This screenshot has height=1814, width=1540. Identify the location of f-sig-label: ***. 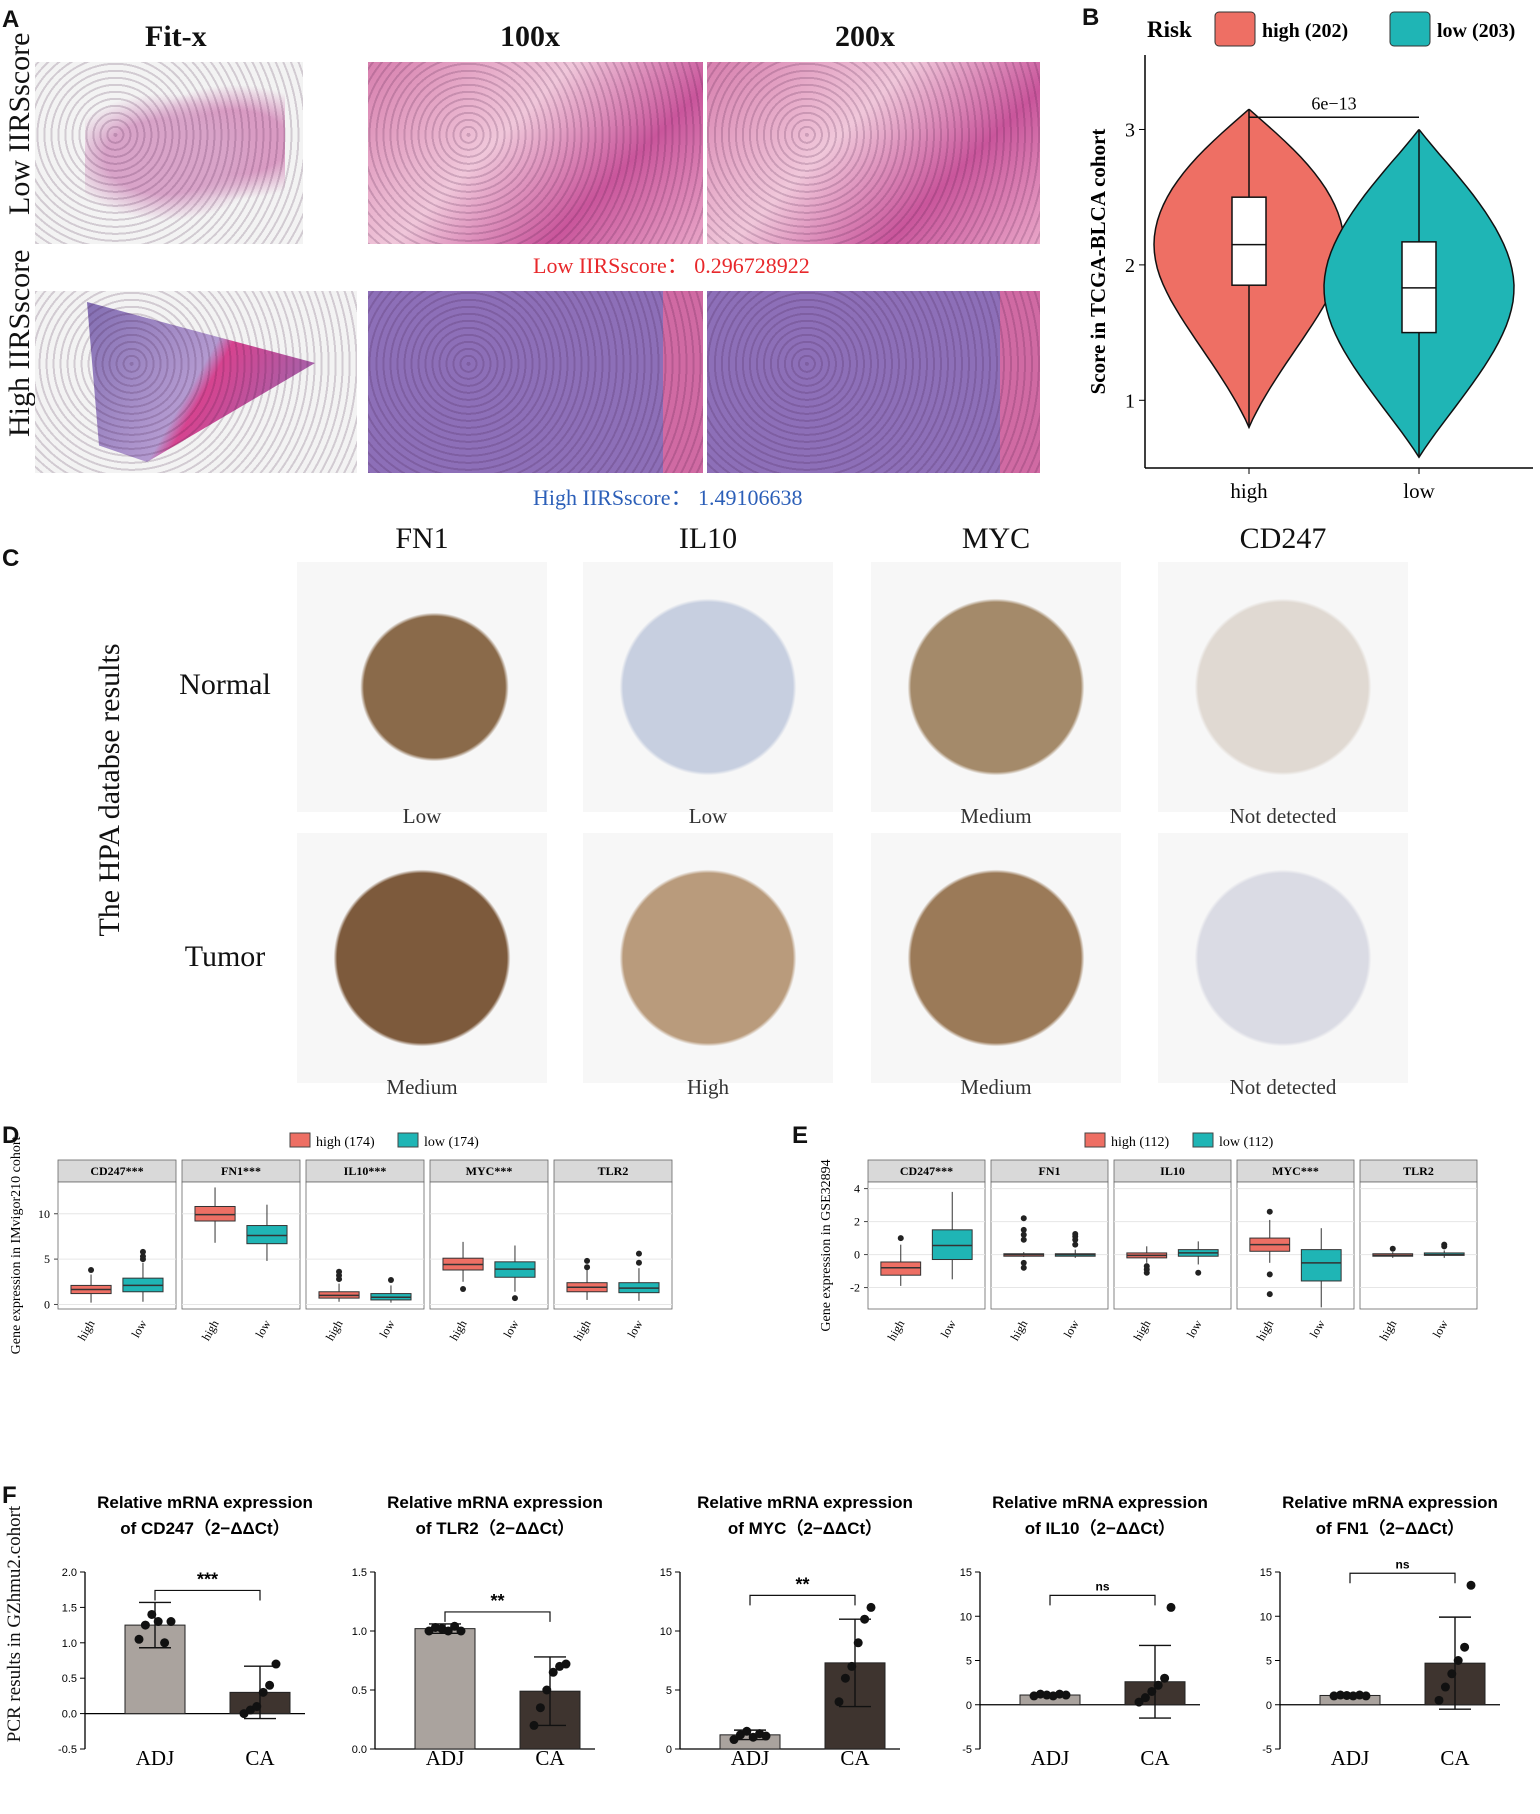
(207, 1579).